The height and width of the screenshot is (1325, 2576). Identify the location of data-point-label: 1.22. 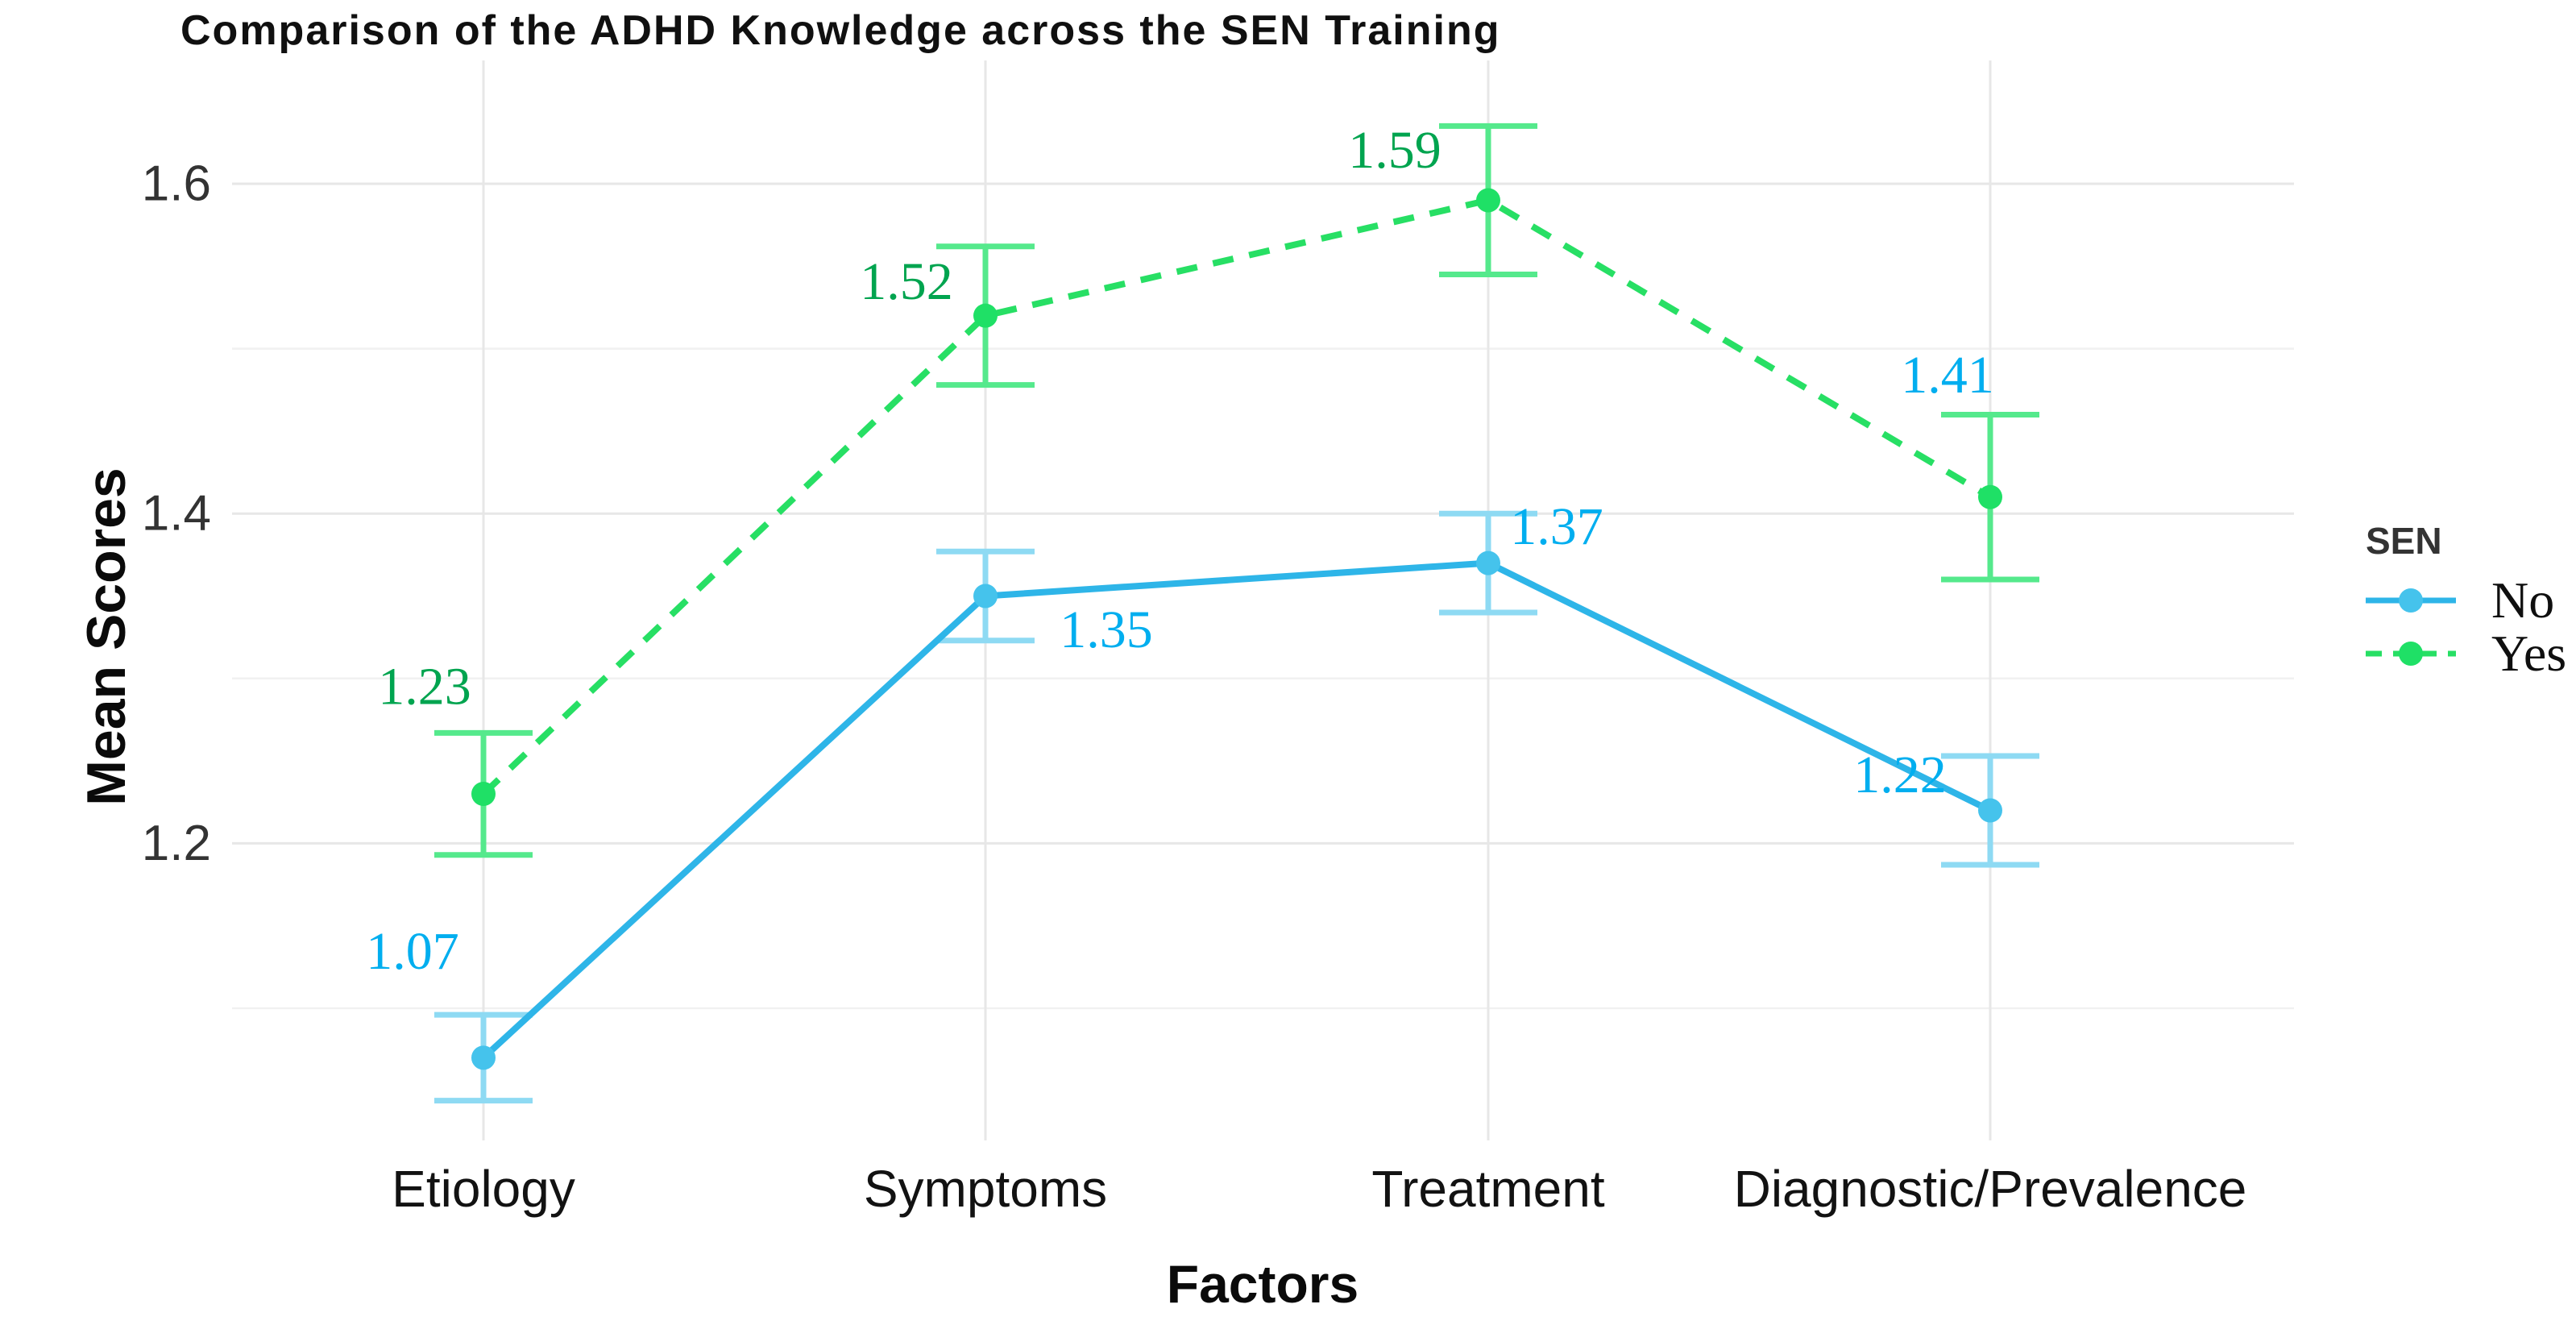
(1900, 775).